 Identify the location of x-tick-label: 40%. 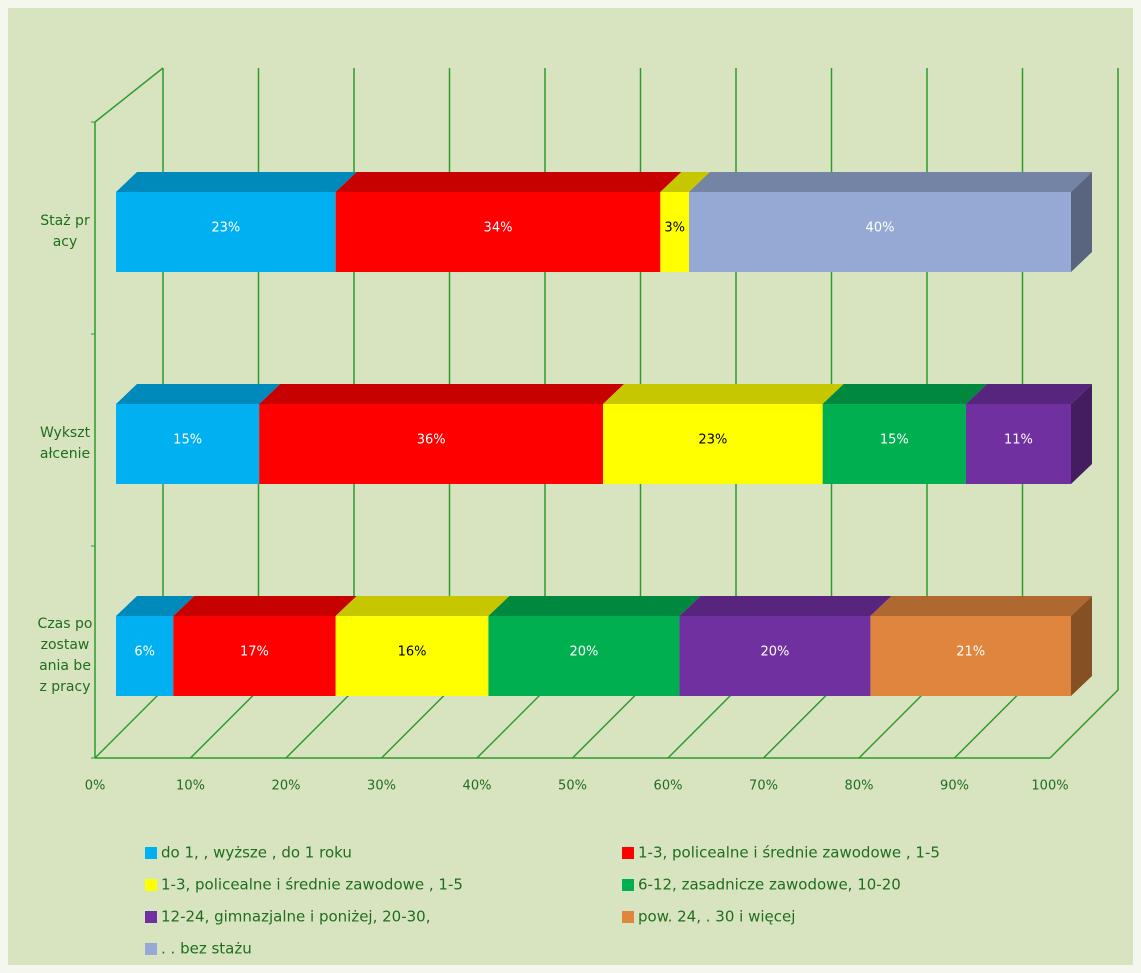
(477, 786).